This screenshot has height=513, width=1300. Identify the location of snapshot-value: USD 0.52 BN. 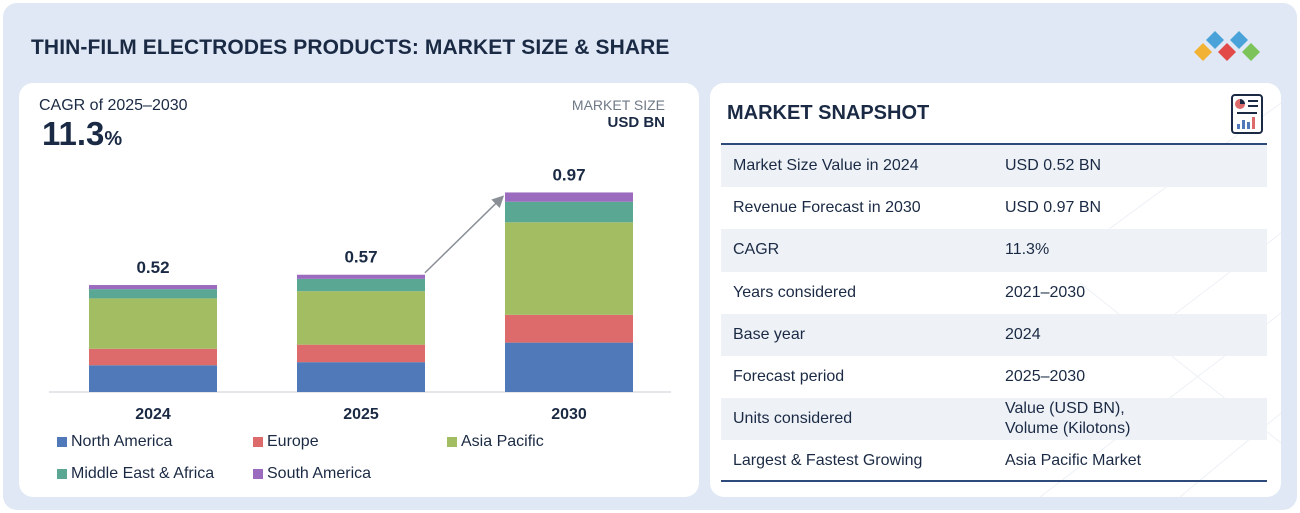
(1053, 166).